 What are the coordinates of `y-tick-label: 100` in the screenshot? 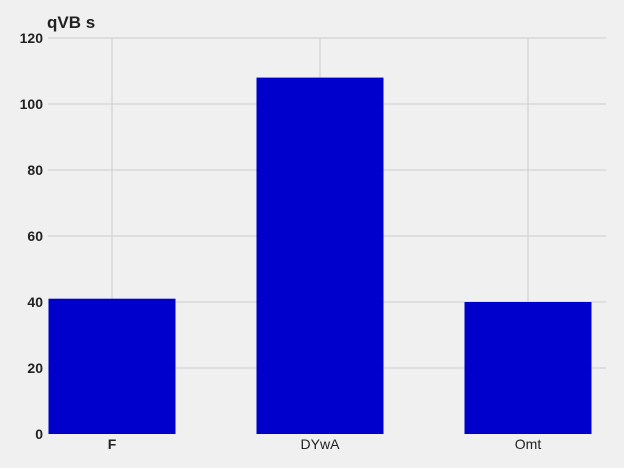 It's located at (32, 104).